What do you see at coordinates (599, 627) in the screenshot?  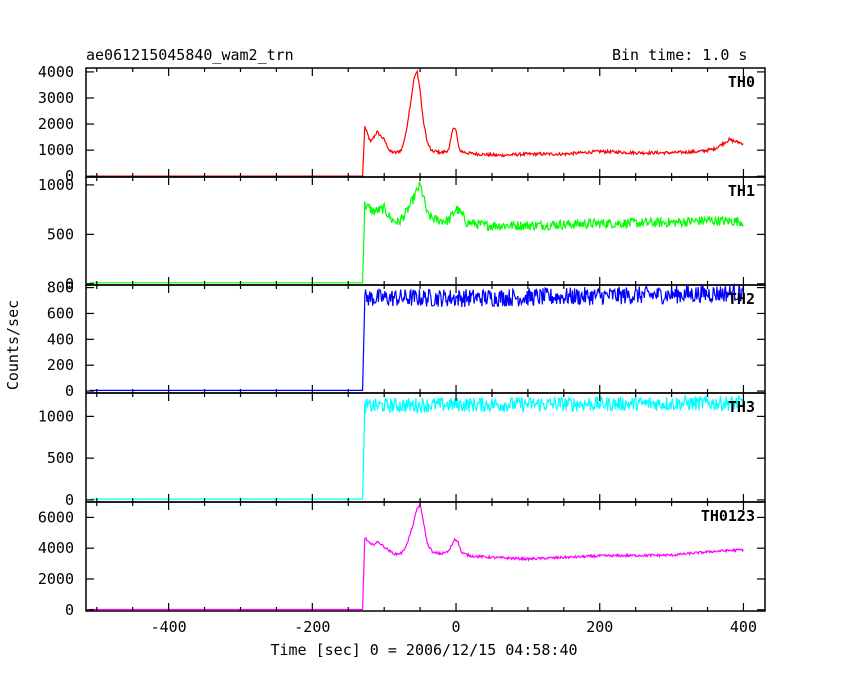 I see `x-tick-label: 200` at bounding box center [599, 627].